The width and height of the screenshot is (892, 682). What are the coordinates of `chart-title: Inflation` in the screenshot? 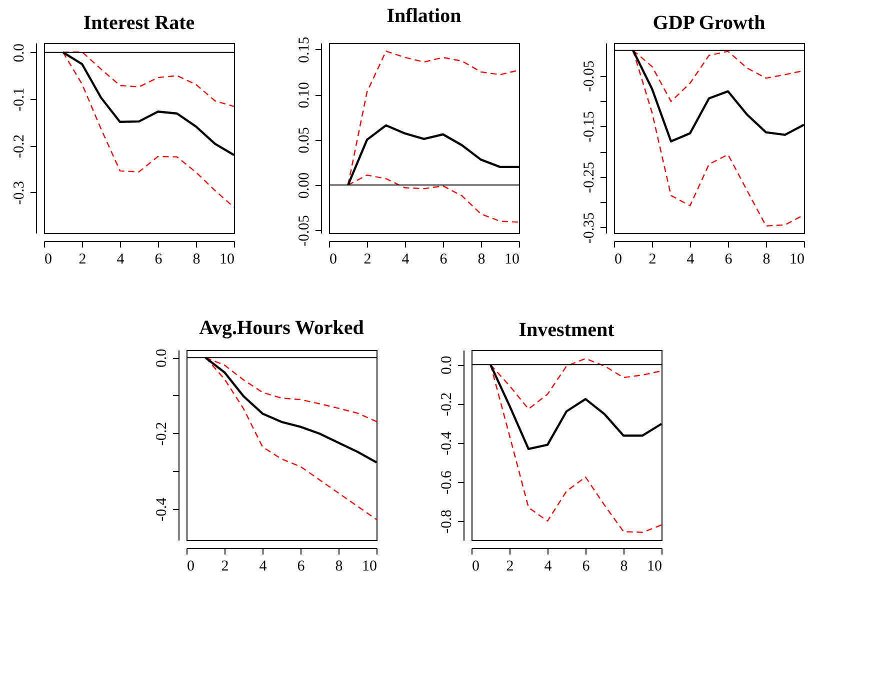 It's located at (424, 16).